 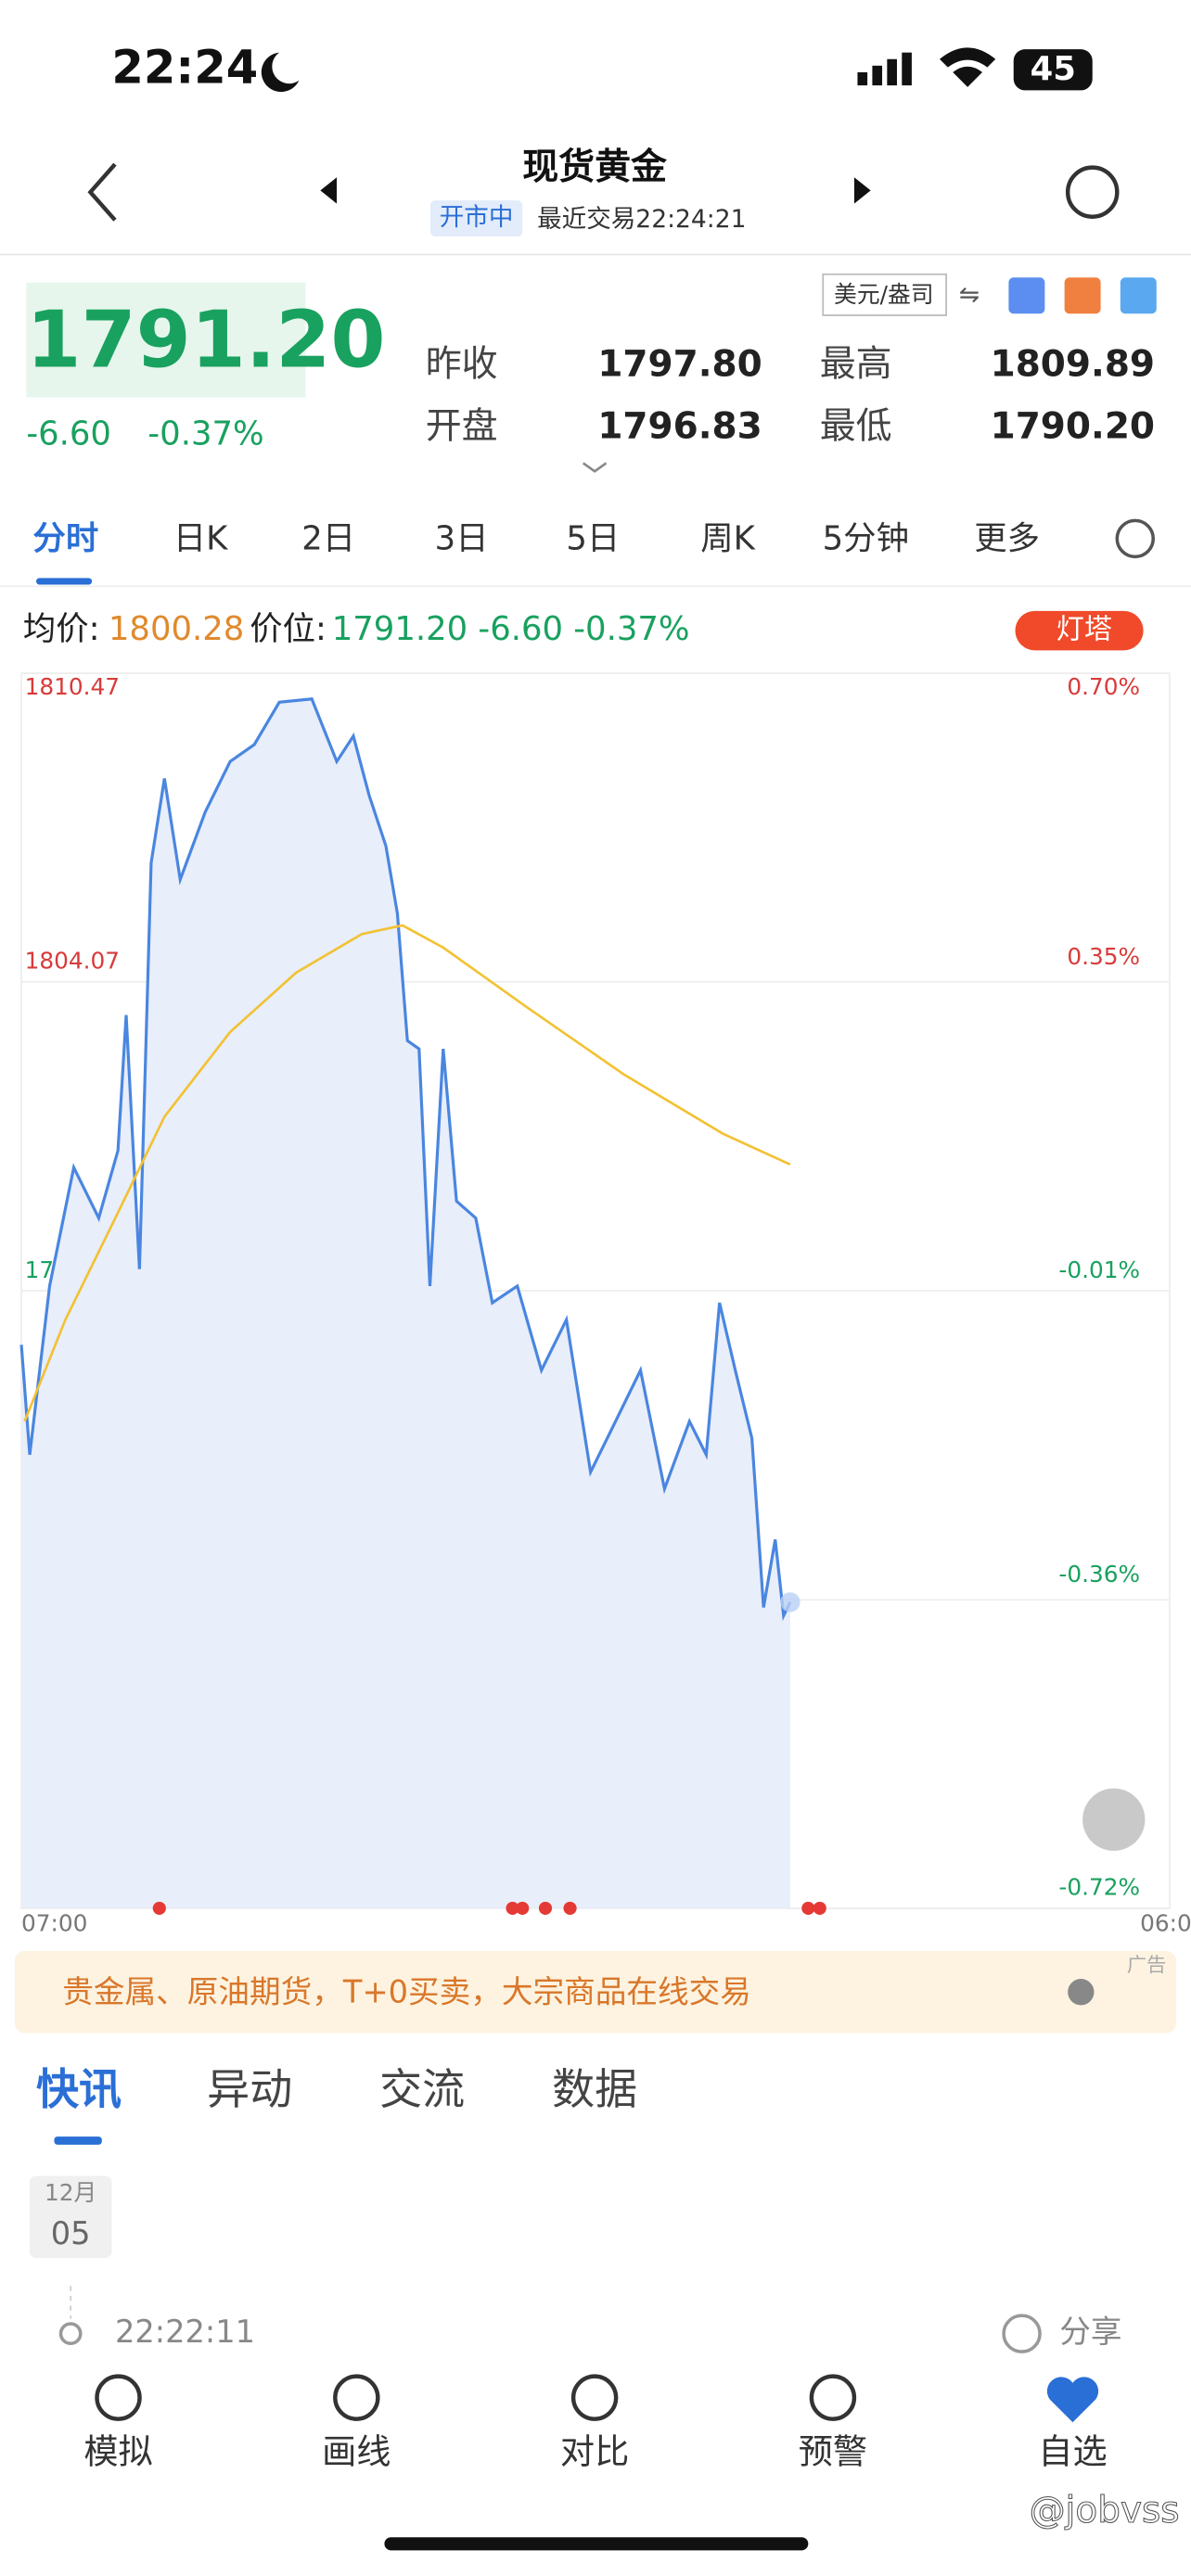 What do you see at coordinates (72, 686) in the screenshot?
I see `y-tick-label: 1810.47` at bounding box center [72, 686].